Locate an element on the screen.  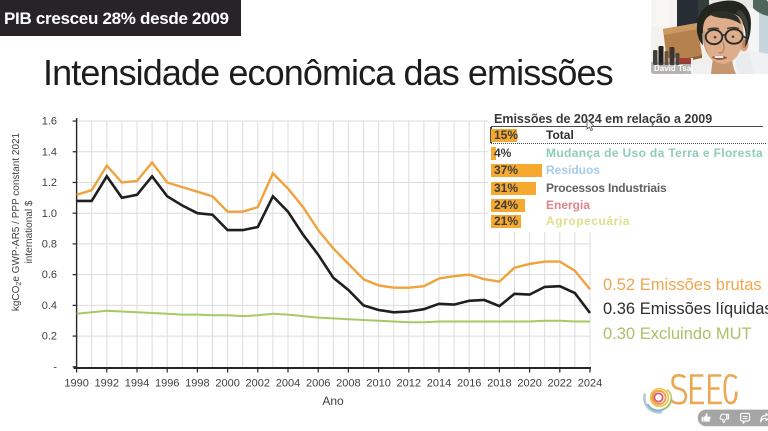
svg-text: 2010 is located at coordinates (378, 384).